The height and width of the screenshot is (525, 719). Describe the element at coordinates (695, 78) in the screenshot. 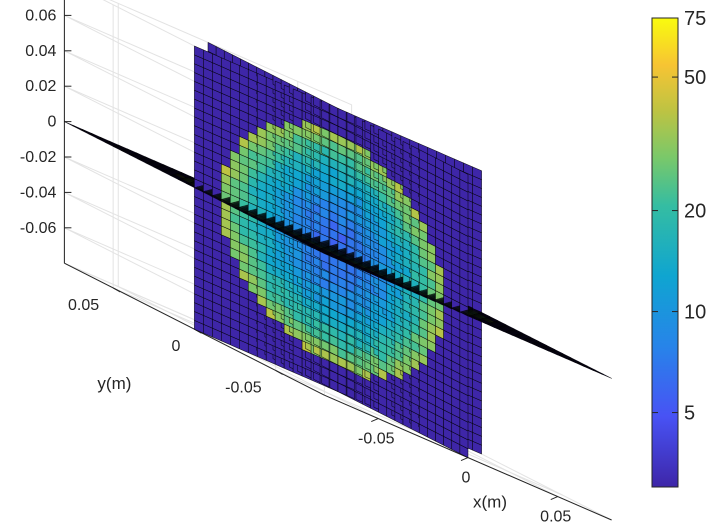

I see `colorbar-tick-label: 50` at that location.